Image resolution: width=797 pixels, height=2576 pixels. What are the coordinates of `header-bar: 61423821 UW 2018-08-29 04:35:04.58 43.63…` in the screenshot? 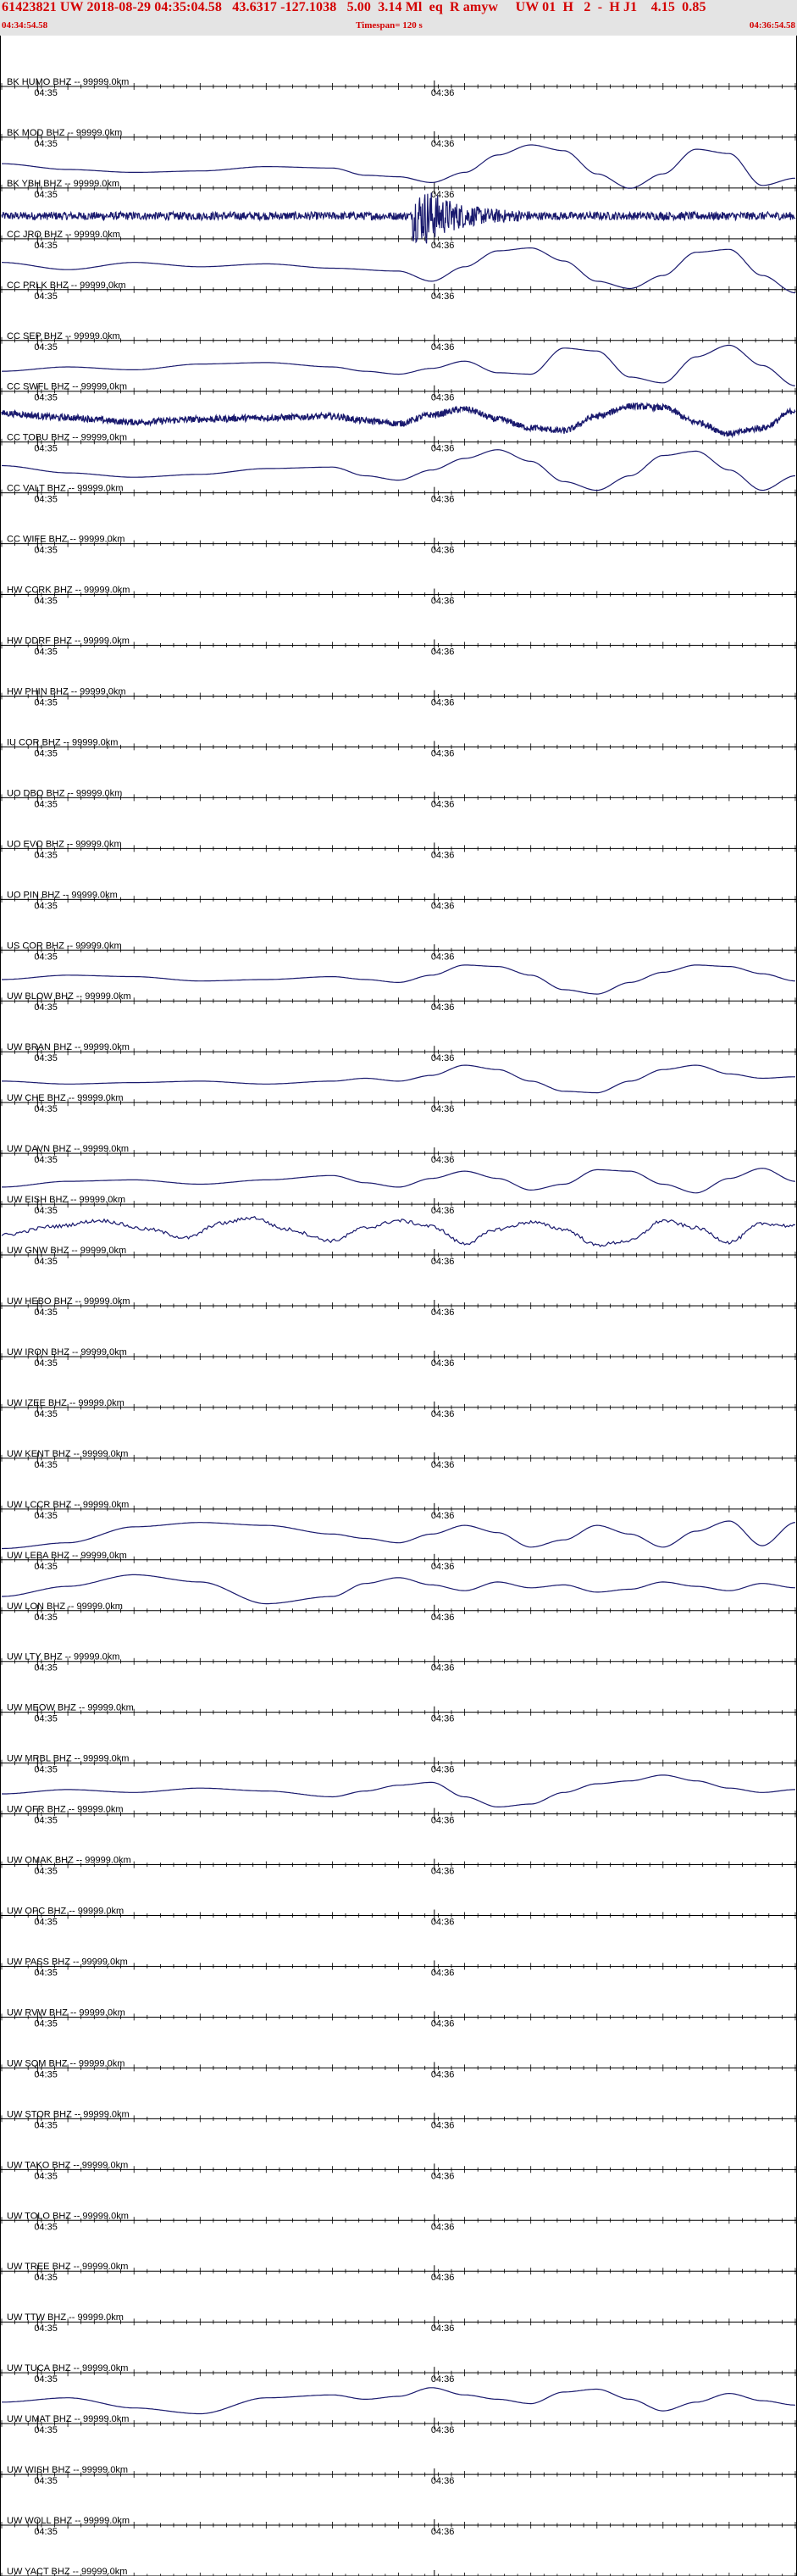 It's located at (398, 18).